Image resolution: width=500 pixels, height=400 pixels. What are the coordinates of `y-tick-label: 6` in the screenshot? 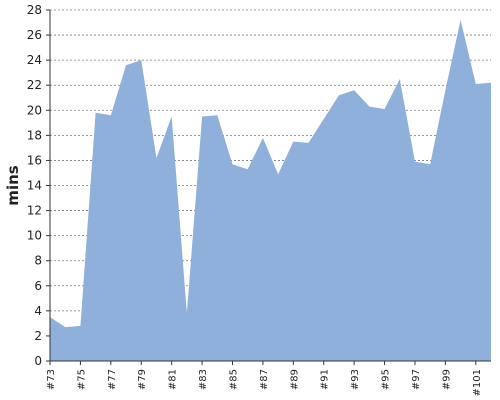 It's located at (38, 286).